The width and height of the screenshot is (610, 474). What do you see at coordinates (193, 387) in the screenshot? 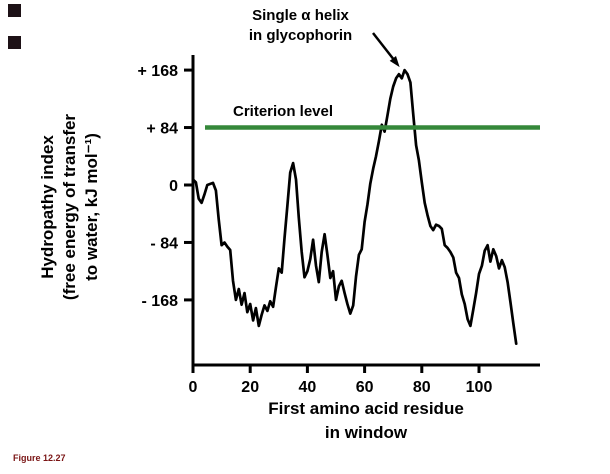
I see `x-tick-label: 0` at bounding box center [193, 387].